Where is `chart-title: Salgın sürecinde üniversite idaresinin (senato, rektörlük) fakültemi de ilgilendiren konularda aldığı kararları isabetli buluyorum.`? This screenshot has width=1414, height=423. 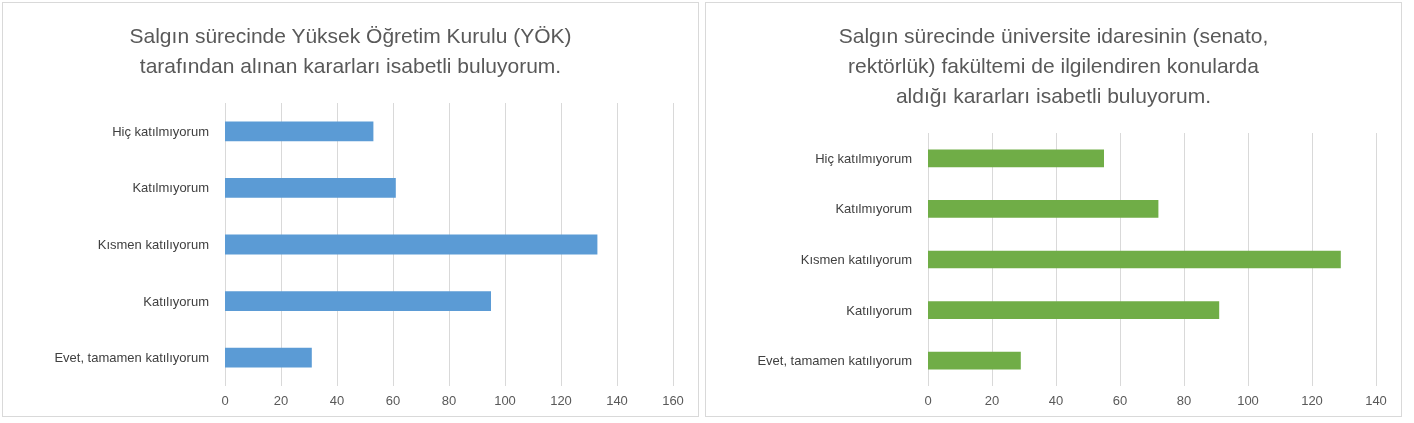 chart-title: Salgın sürecinde üniversite idaresinin (senato, rektörlük) fakültemi de ilgilendiren konularda aldığı kararları isabetli buluyorum. is located at coordinates (1053, 65).